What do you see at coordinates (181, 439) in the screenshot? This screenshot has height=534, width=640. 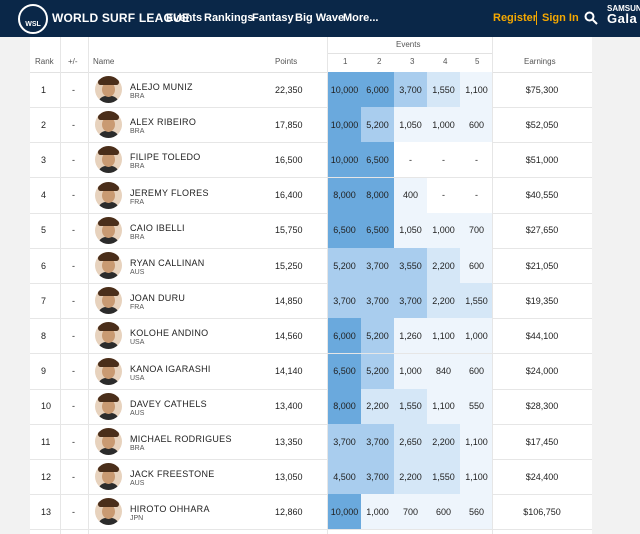 I see `surfer-name: MICHAEL RODRIGUES` at bounding box center [181, 439].